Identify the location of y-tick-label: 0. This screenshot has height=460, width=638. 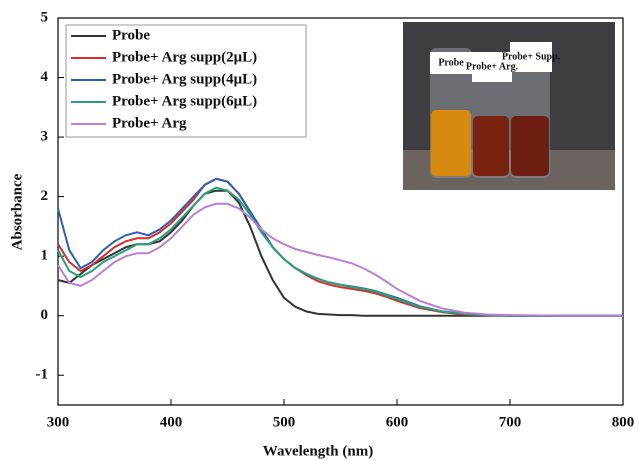
(45, 315).